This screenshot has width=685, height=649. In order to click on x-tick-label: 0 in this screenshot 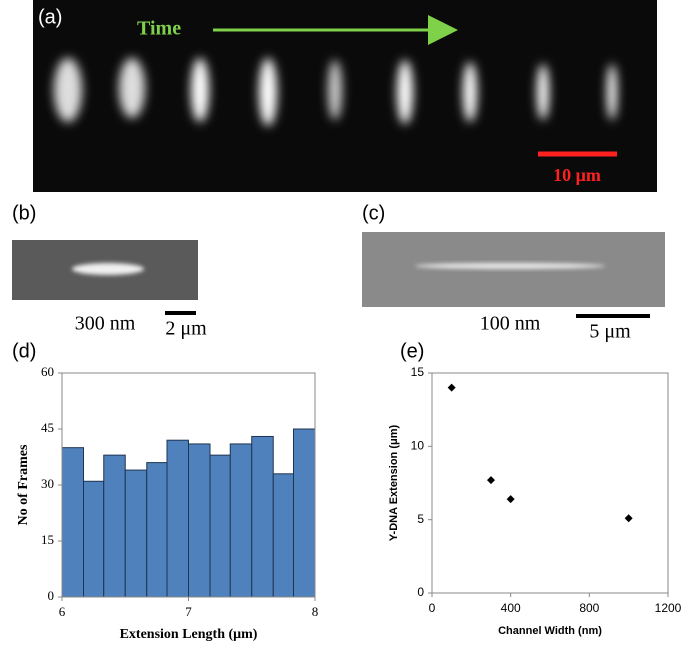, I will do `click(432, 608)`.